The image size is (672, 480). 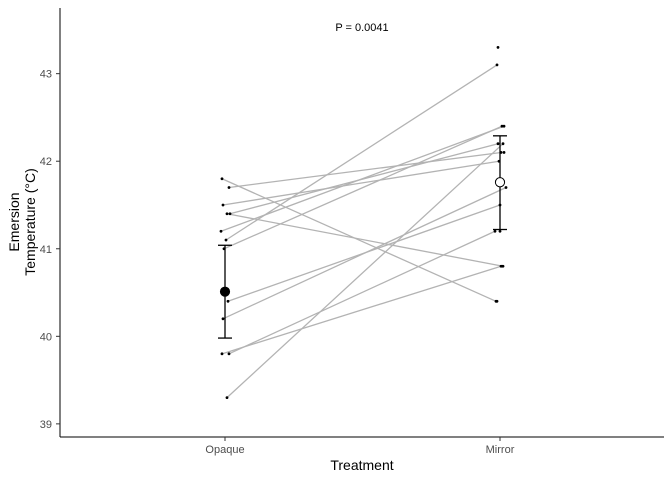 What do you see at coordinates (225, 291) in the screenshot?
I see `mean-marker-opaque` at bounding box center [225, 291].